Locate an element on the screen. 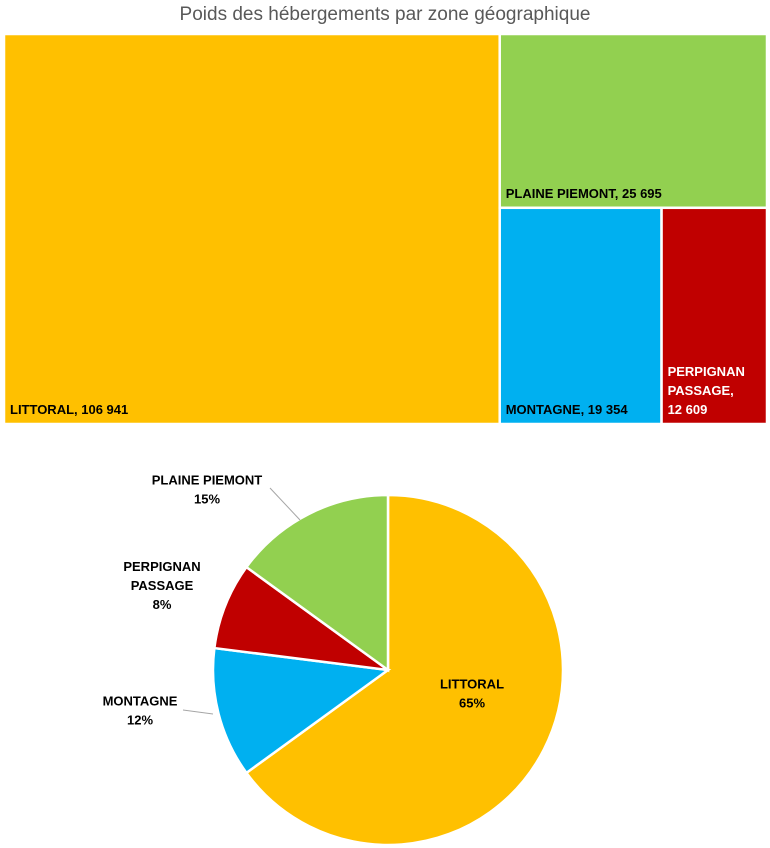 The width and height of the screenshot is (770, 848). pie-label-perpignan-passage: PERPIGNAN is located at coordinates (161, 566).